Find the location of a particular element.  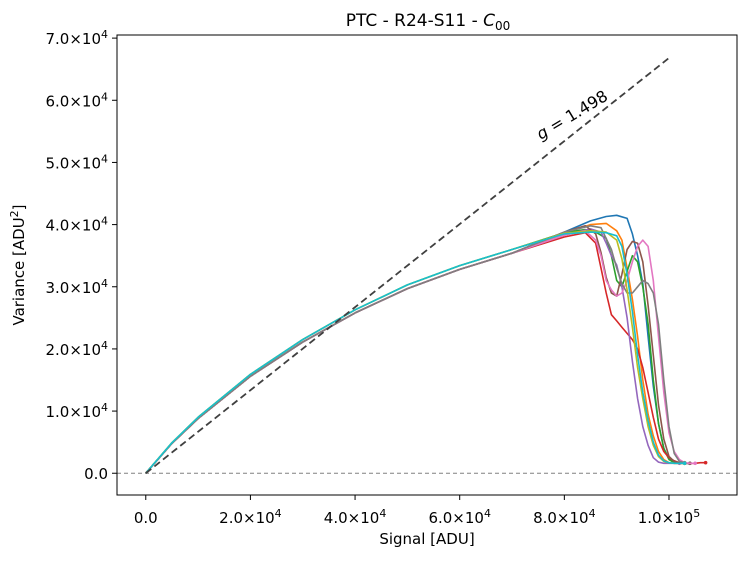

y-tick-label: 6.0×10⁴ is located at coordinates (76, 100).